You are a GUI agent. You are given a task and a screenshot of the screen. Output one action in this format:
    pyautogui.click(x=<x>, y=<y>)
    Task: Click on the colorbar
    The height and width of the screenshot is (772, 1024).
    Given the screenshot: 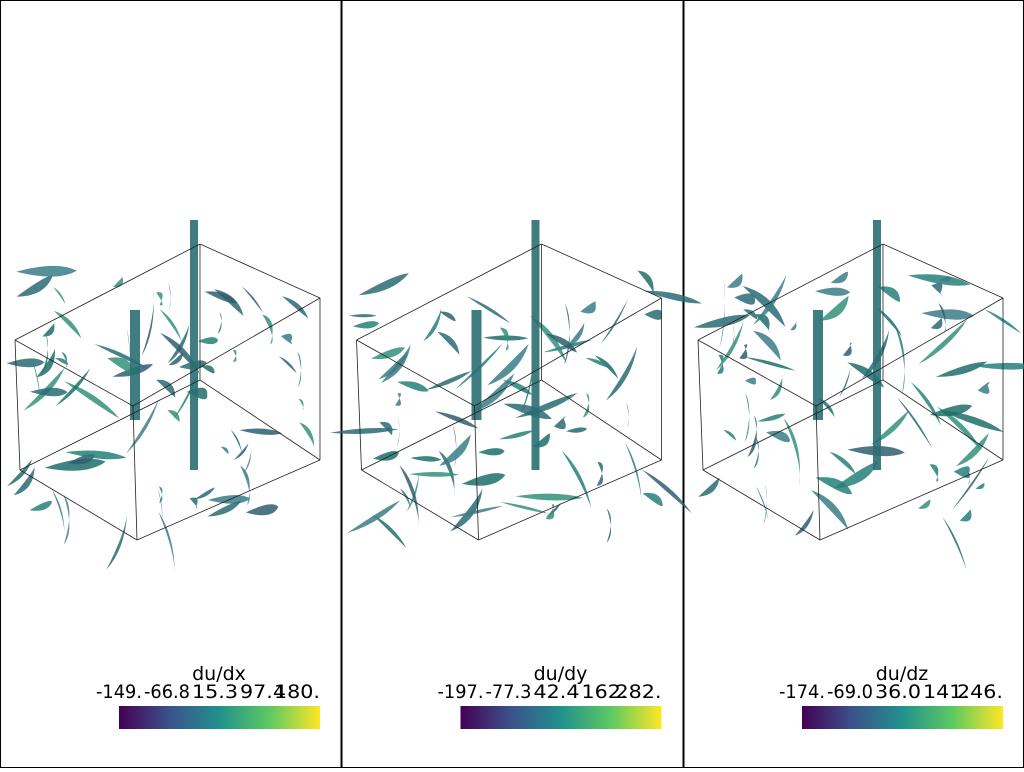 What is the action you would take?
    pyautogui.click(x=219, y=717)
    